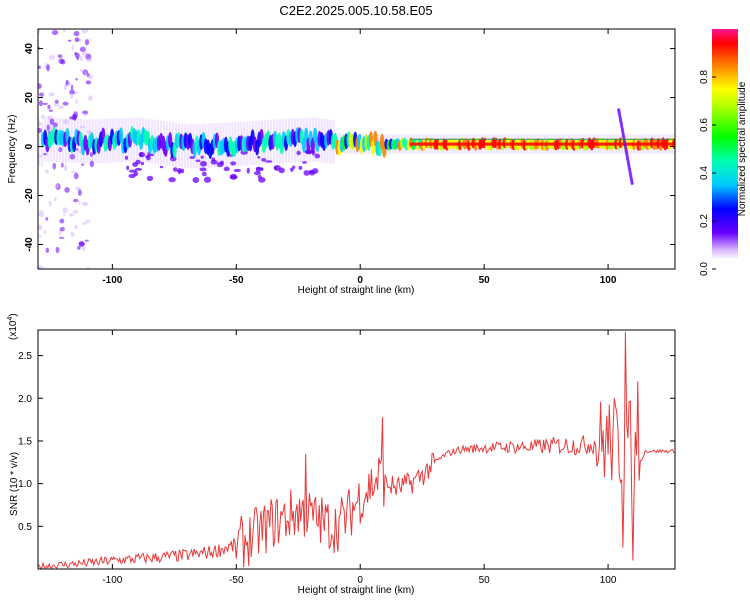  What do you see at coordinates (39, 144) in the screenshot?
I see `spectrogram-halo` at bounding box center [39, 144].